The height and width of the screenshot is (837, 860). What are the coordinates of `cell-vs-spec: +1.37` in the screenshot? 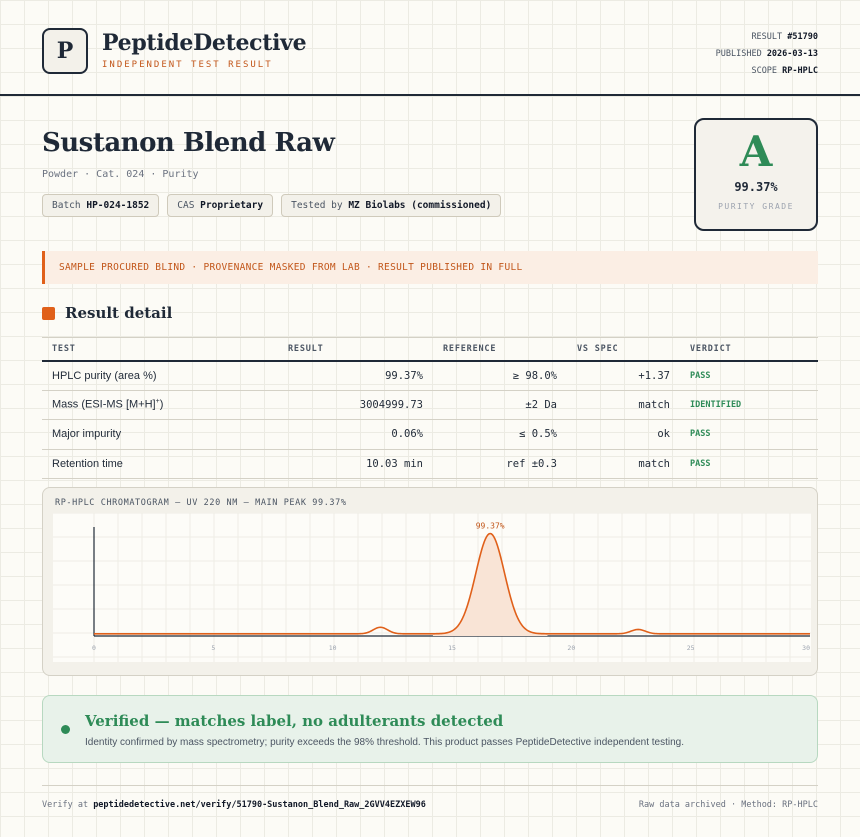 It's located at (623, 375).